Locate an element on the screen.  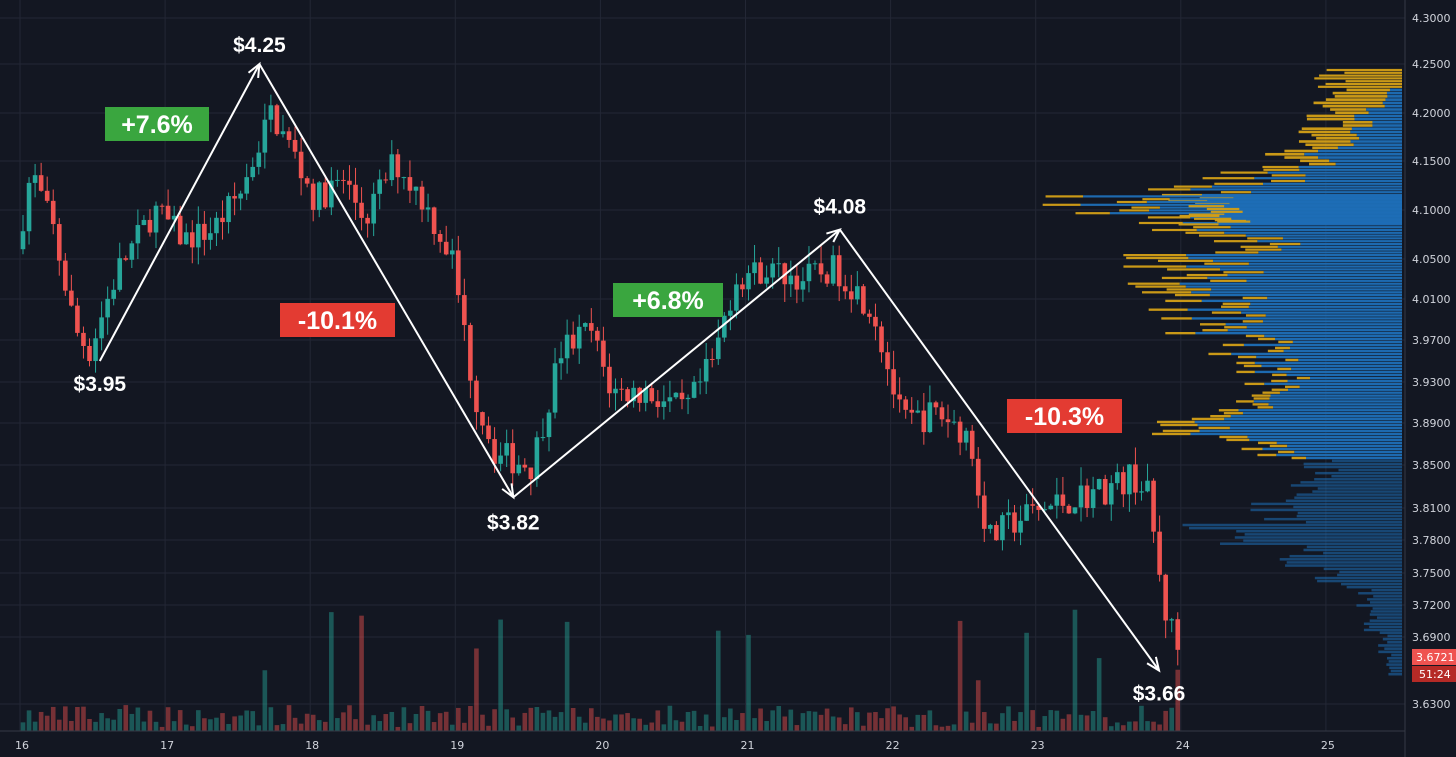
swing-arrow-line is located at coordinates (999, 450).